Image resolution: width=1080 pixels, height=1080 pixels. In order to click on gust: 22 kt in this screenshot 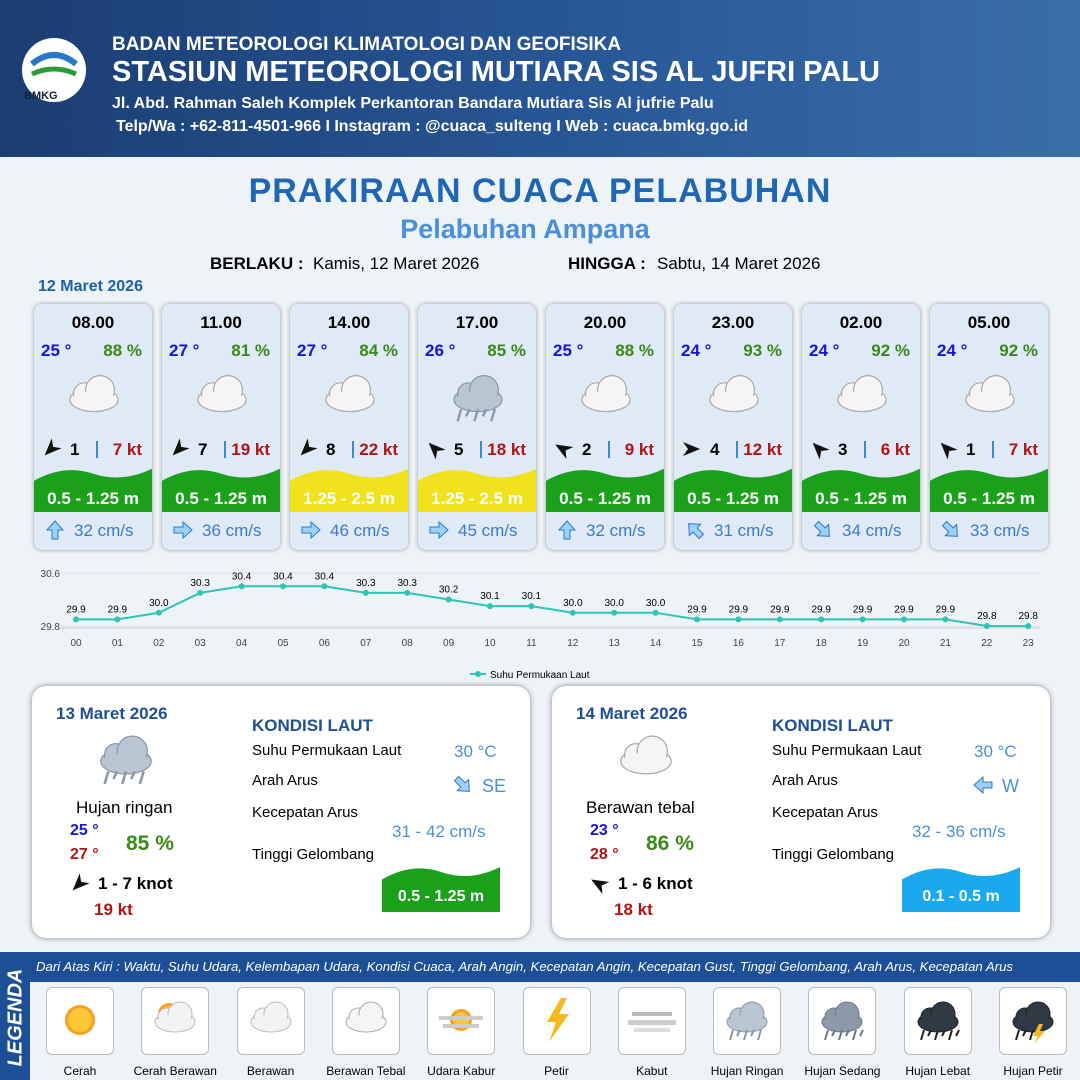, I will do `click(378, 449)`.